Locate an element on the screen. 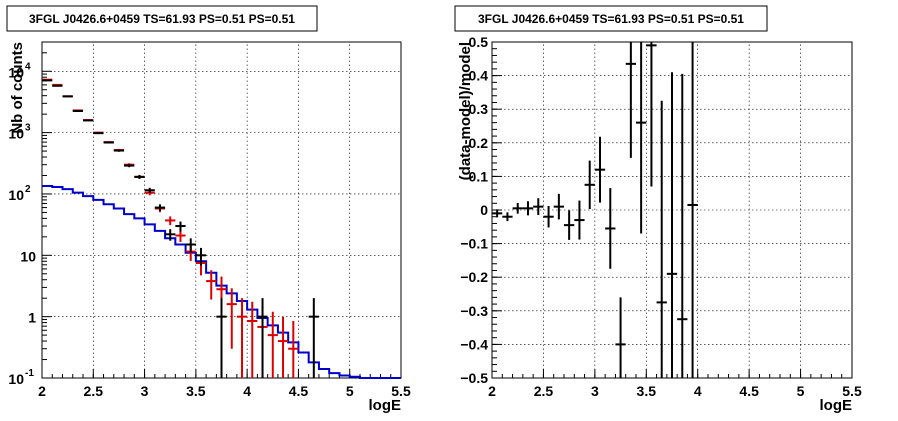 The image size is (898, 421). left-y-axis-label: Nb of counts is located at coordinates (17, 88).